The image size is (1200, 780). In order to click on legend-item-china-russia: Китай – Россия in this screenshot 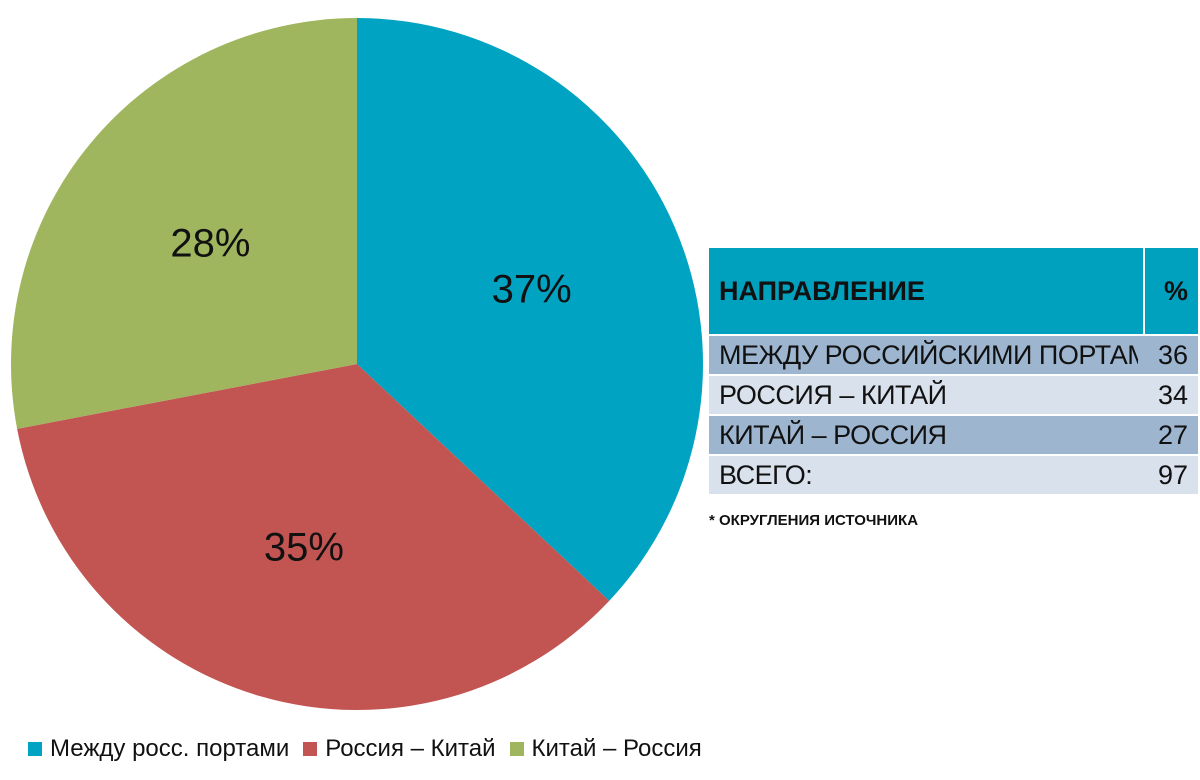, I will do `click(605, 749)`.